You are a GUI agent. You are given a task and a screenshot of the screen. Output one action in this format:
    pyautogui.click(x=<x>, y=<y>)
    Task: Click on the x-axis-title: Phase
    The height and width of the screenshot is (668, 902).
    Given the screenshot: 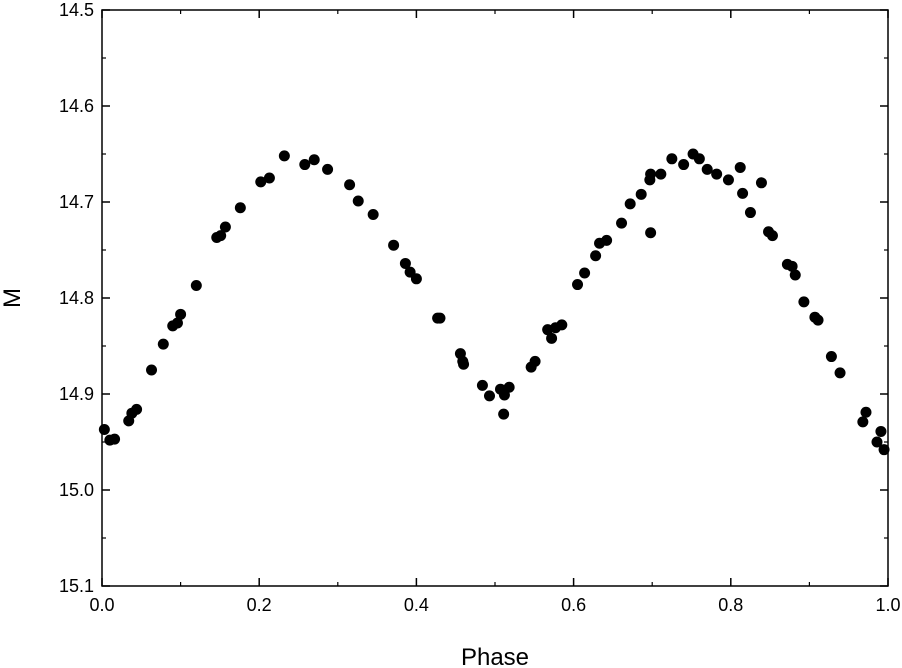 What is the action you would take?
    pyautogui.click(x=495, y=656)
    